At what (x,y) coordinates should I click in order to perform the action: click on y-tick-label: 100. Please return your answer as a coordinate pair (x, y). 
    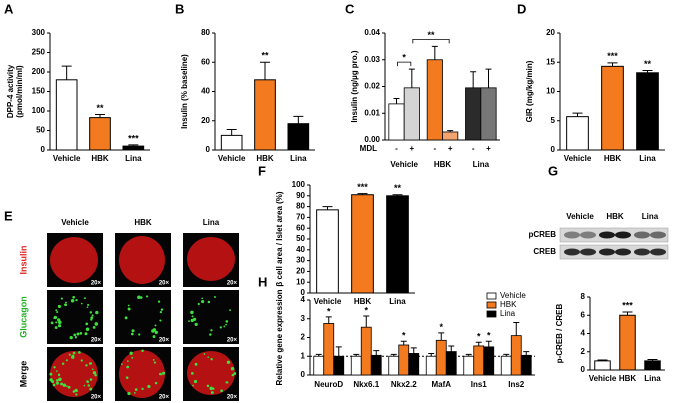
    Looking at the image, I should click on (299, 184).